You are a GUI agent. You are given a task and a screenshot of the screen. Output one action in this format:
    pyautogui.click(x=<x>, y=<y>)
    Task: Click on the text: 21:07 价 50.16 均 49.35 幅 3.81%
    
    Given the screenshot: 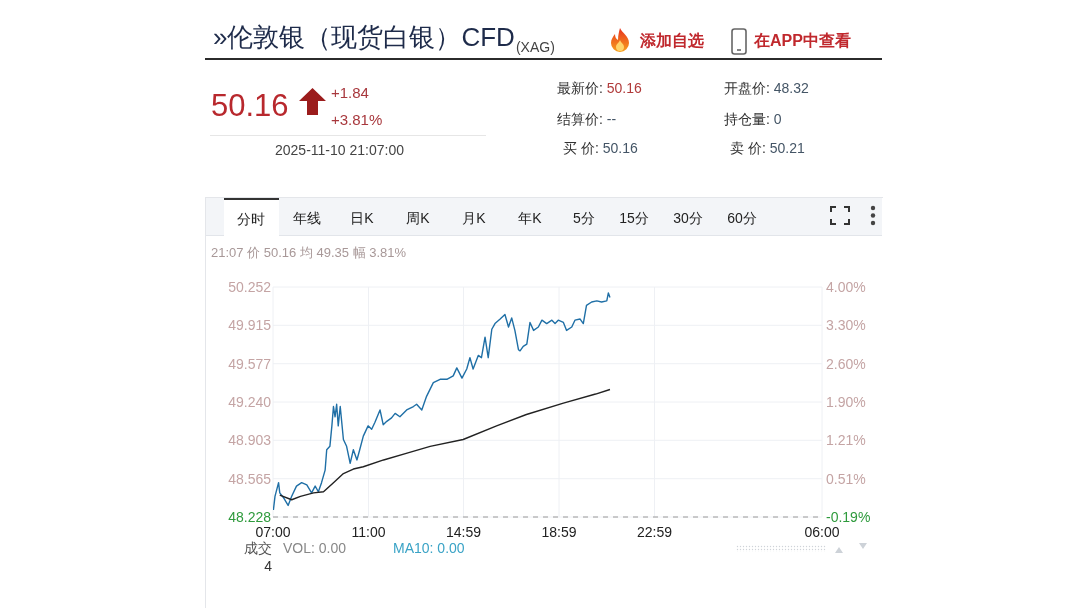 What is the action you would take?
    pyautogui.click(x=309, y=253)
    